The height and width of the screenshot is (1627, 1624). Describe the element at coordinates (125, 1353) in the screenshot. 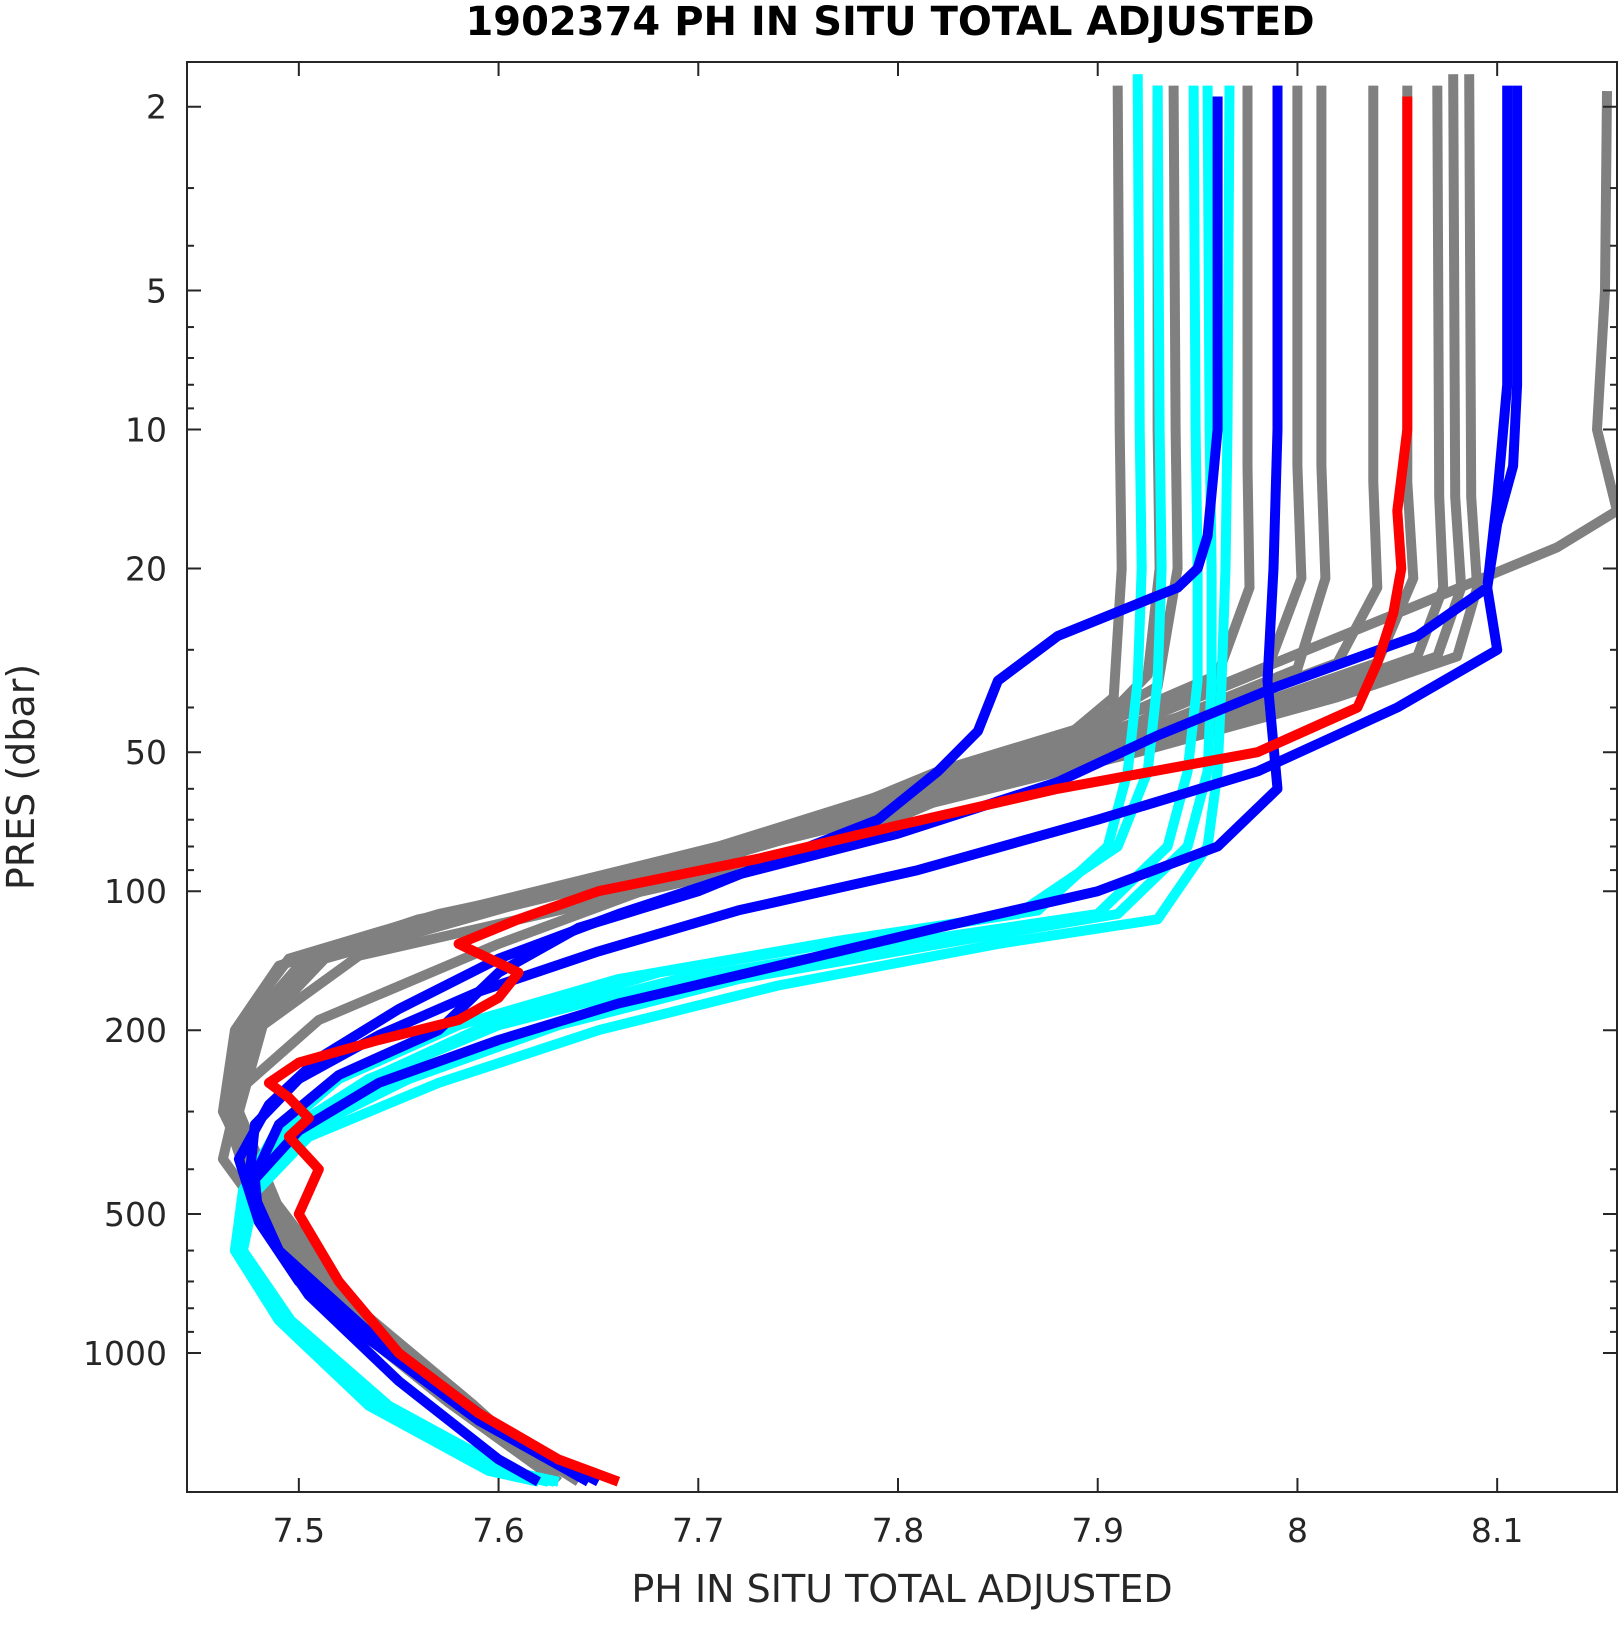

I see `y-tick-label: 1000` at that location.